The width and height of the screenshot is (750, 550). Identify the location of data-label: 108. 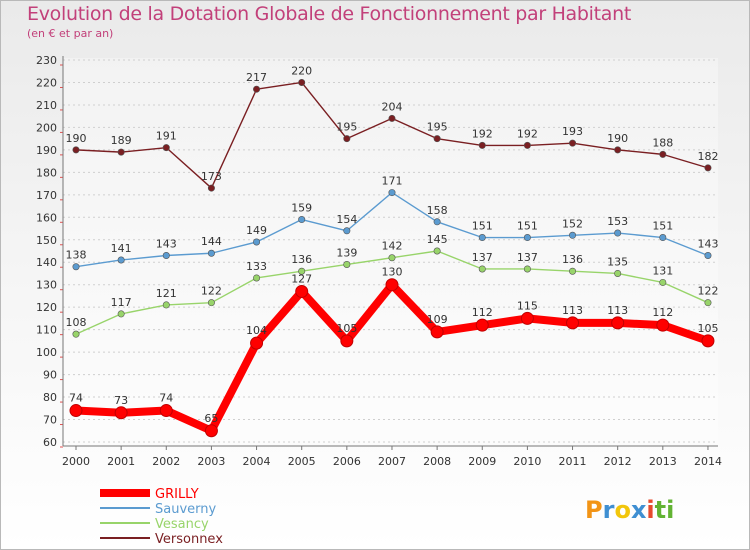
(76, 322).